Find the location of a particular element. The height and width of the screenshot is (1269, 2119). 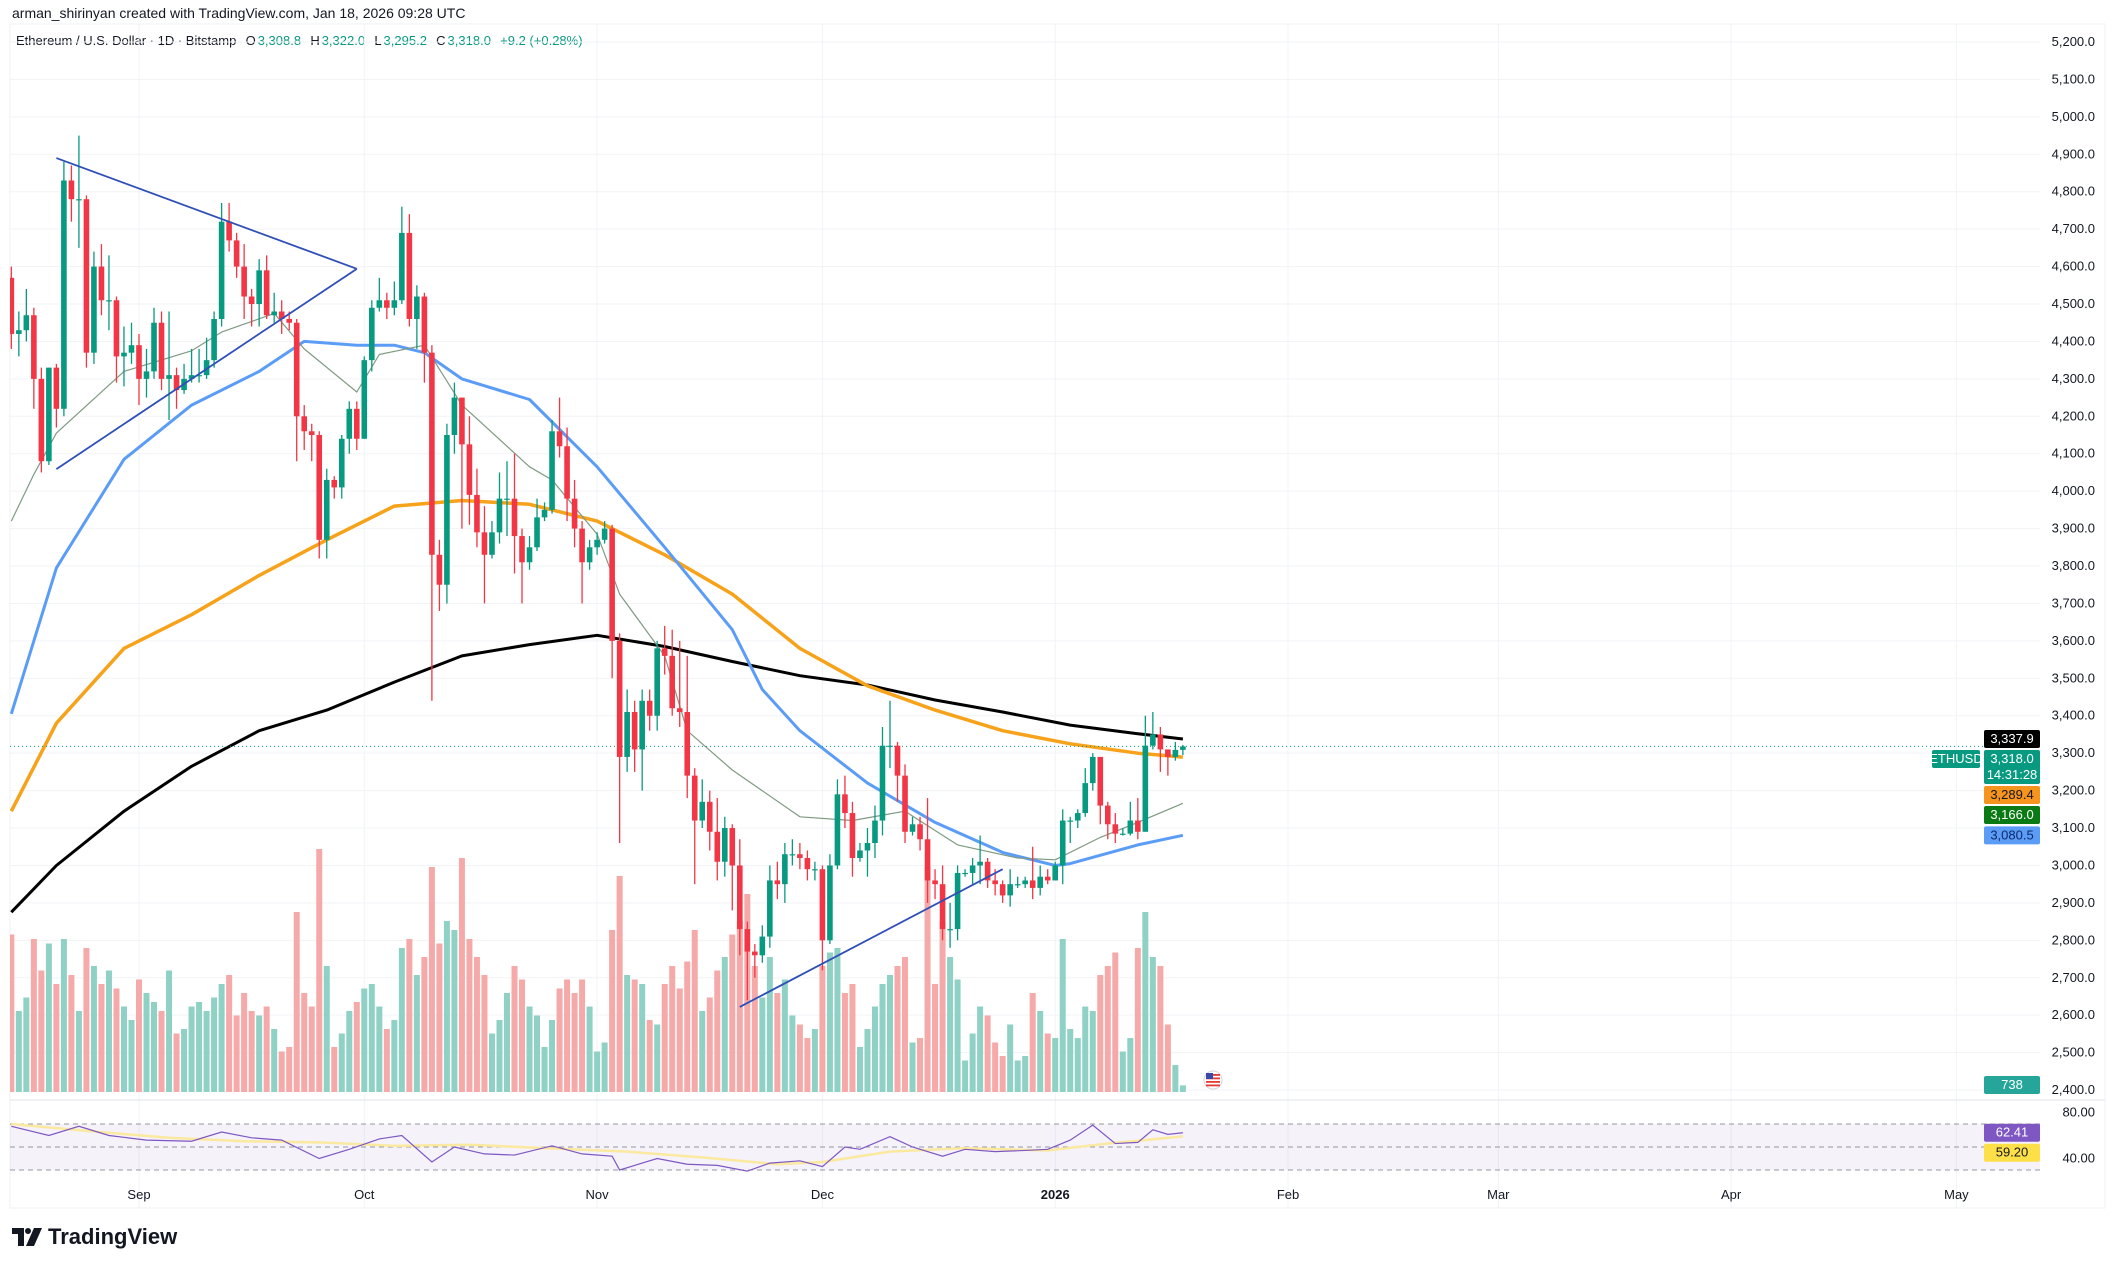

price-tick-label: 3,100.0 is located at coordinates (2073, 827).